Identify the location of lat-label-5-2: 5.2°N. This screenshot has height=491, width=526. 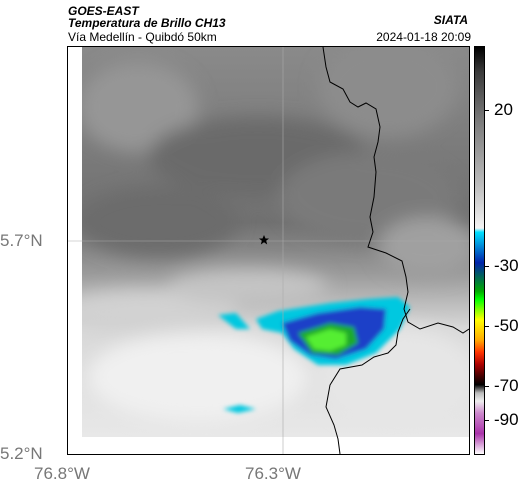
(21, 453).